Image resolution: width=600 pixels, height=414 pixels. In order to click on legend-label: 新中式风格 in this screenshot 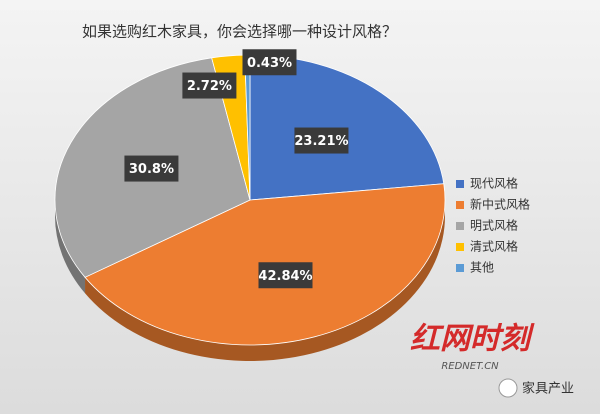, I will do `click(500, 204)`.